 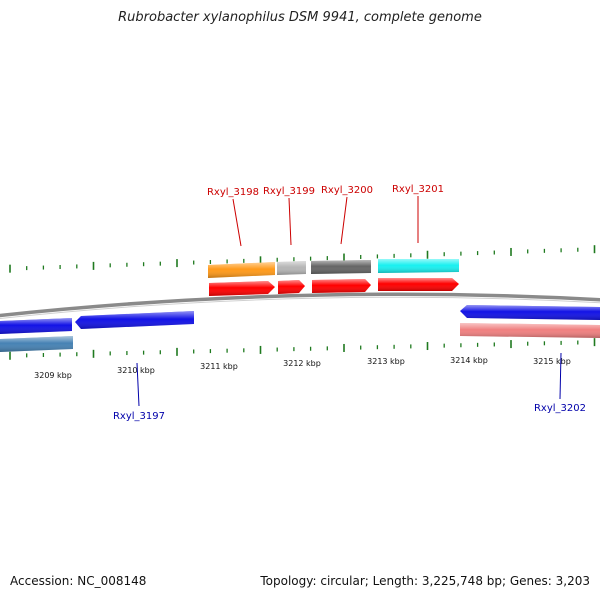 What do you see at coordinates (136, 370) in the screenshot?
I see `scale-label-3210: 3210 kbp` at bounding box center [136, 370].